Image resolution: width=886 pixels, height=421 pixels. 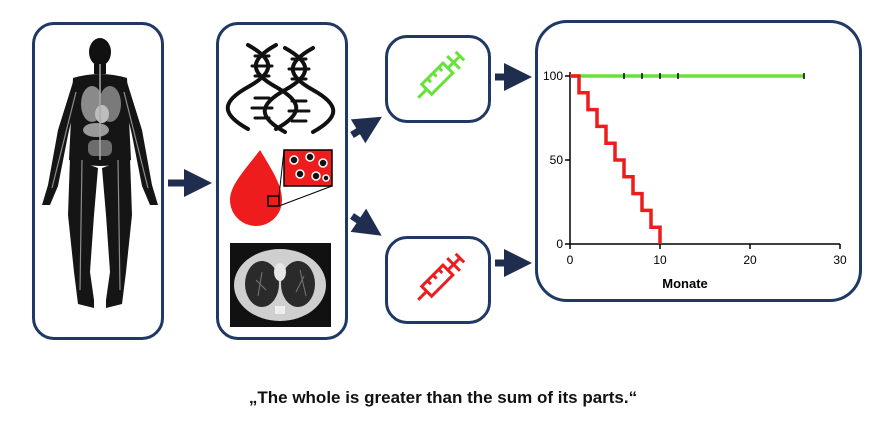 What do you see at coordinates (685, 283) in the screenshot?
I see `x-axis-label: Monate` at bounding box center [685, 283].